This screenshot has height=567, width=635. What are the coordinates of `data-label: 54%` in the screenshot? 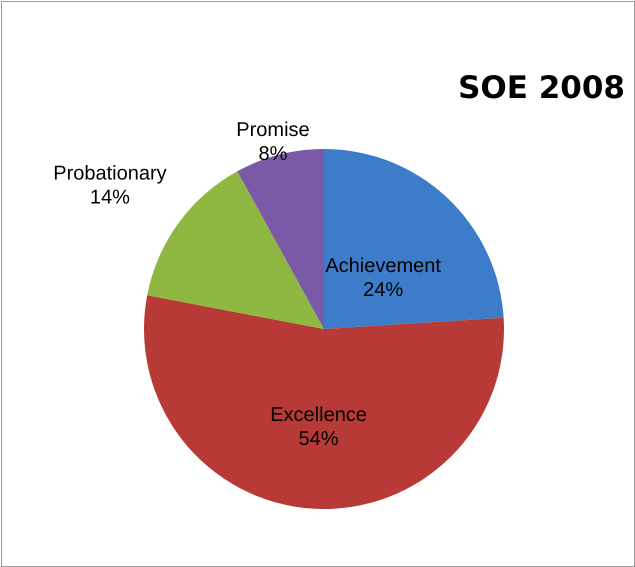 It's located at (318, 439).